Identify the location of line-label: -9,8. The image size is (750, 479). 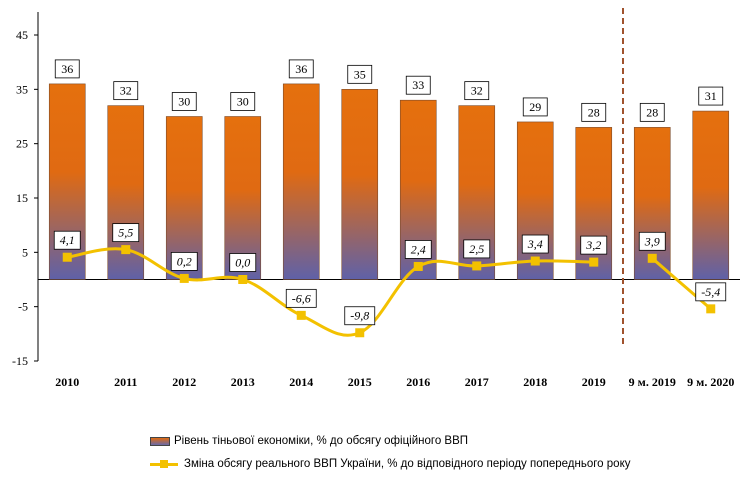
(359, 316).